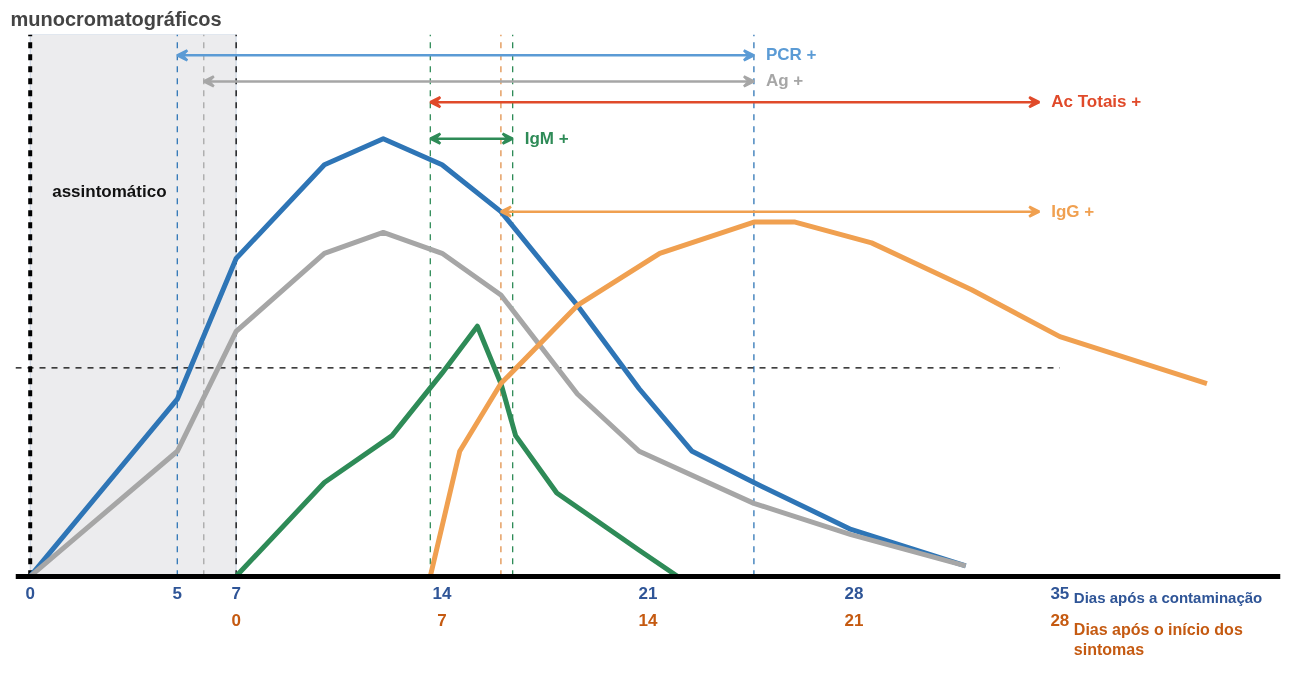  What do you see at coordinates (109, 192) in the screenshot?
I see `band-label: assintomático` at bounding box center [109, 192].